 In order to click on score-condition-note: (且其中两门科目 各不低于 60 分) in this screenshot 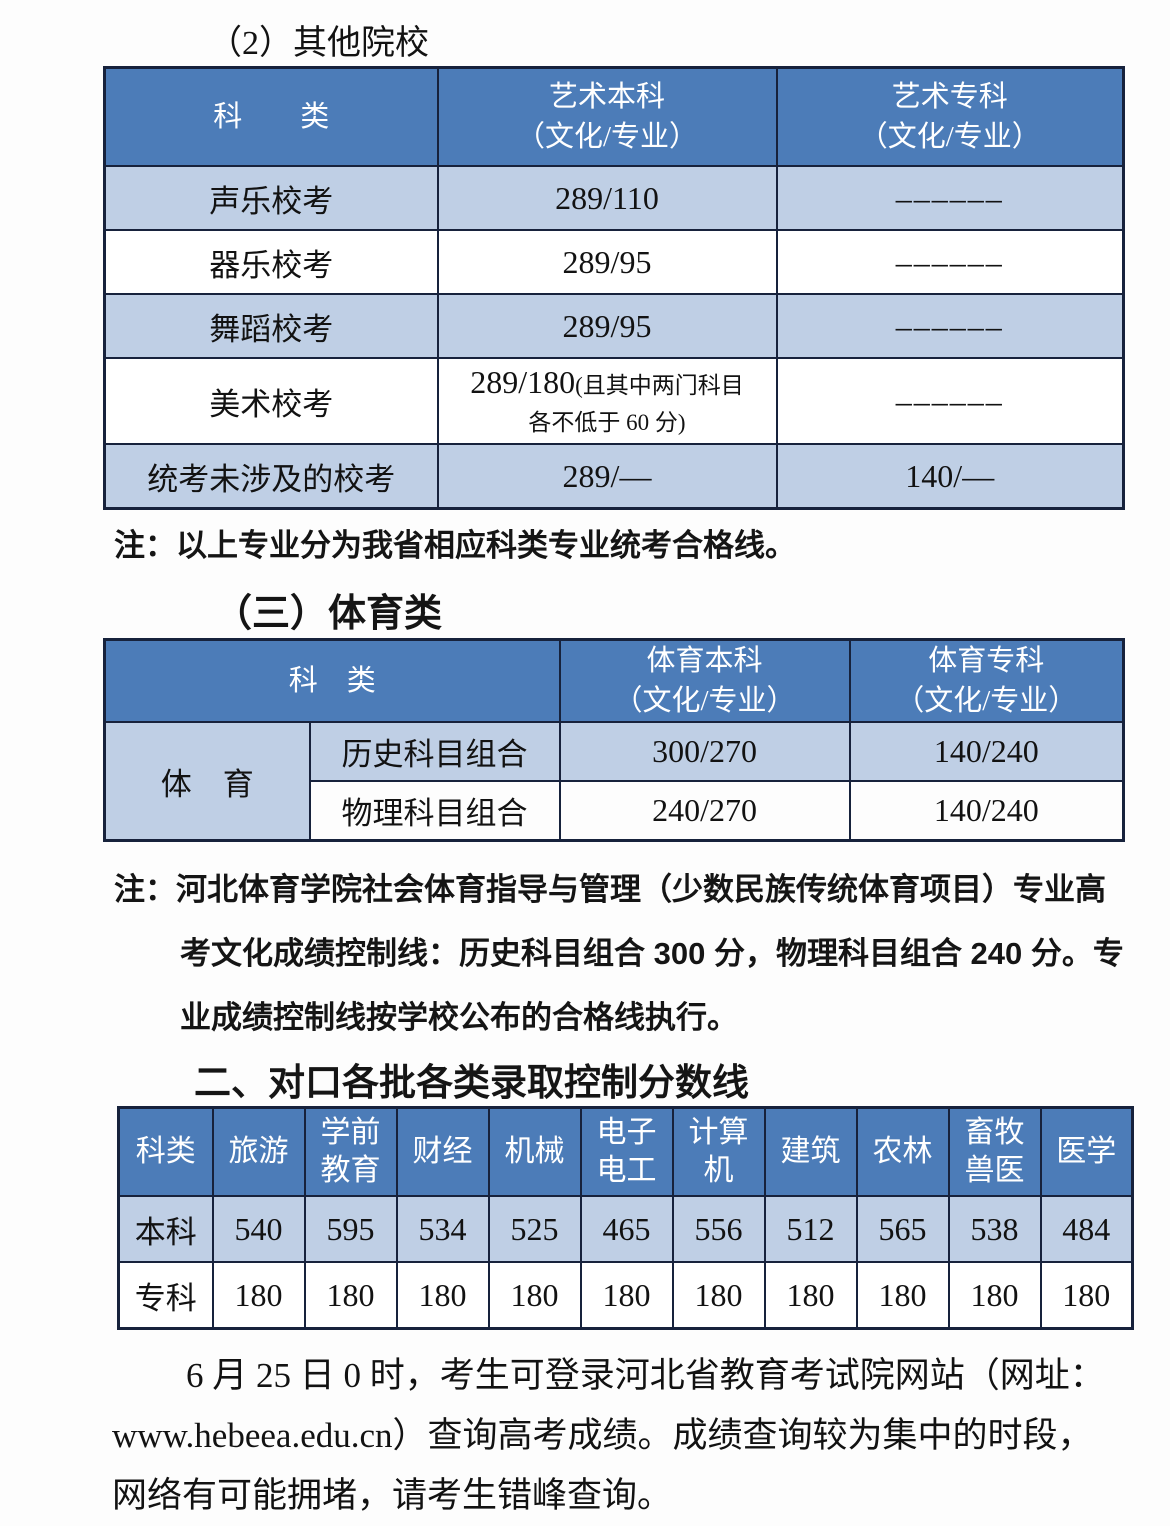, I will do `click(636, 404)`.